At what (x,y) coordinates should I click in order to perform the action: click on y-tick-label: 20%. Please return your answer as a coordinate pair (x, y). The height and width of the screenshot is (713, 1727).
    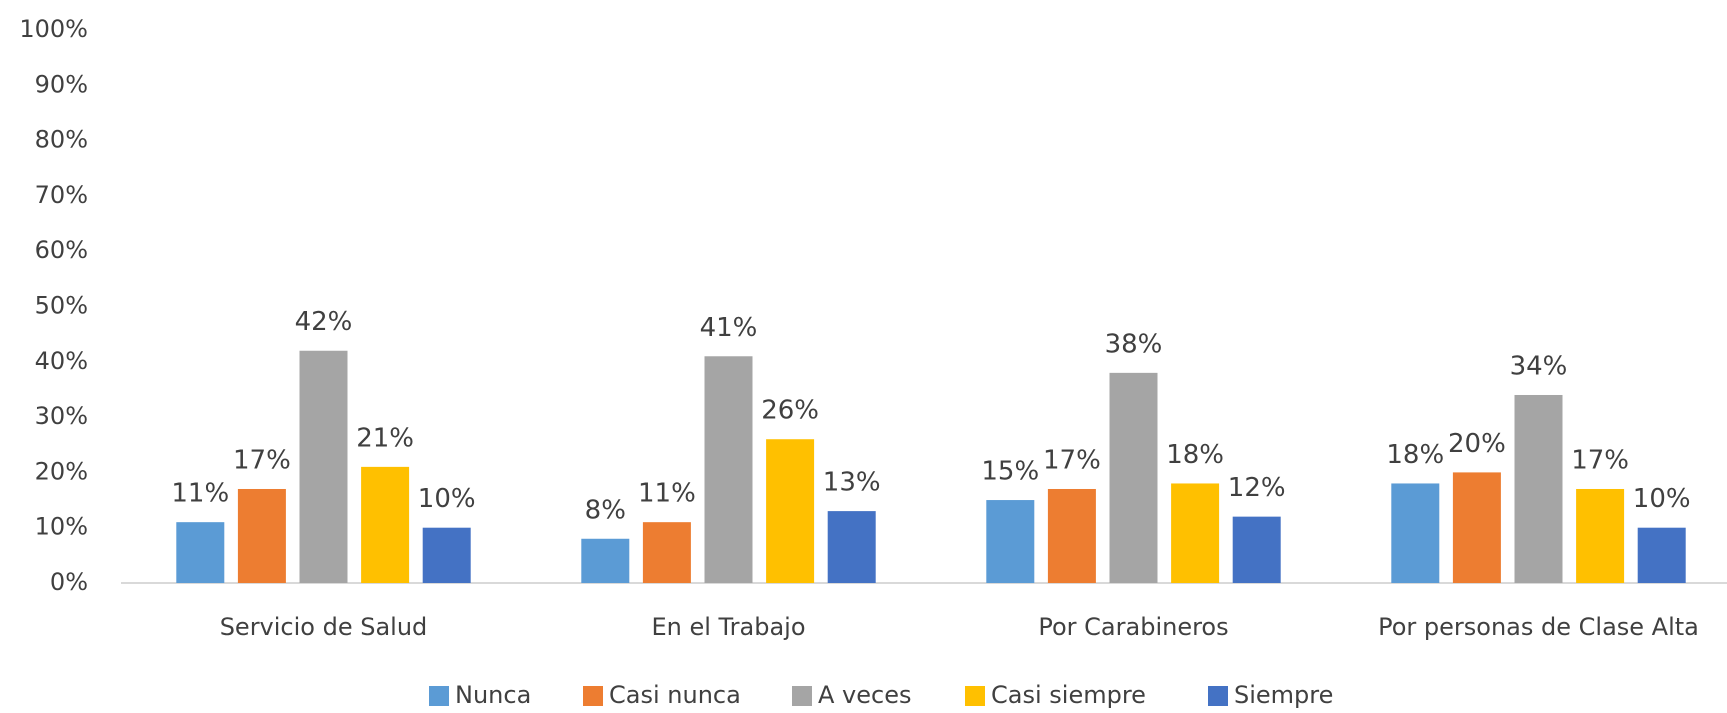
    Looking at the image, I should click on (61, 471).